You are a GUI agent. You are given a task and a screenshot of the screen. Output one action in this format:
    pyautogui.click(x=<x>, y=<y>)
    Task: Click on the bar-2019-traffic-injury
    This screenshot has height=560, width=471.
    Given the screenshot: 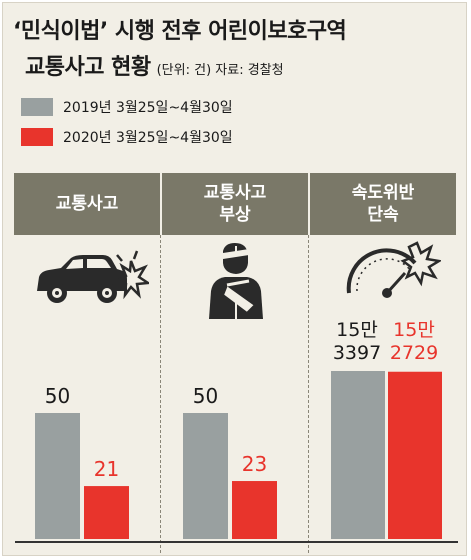 What is the action you would take?
    pyautogui.click(x=205, y=476)
    